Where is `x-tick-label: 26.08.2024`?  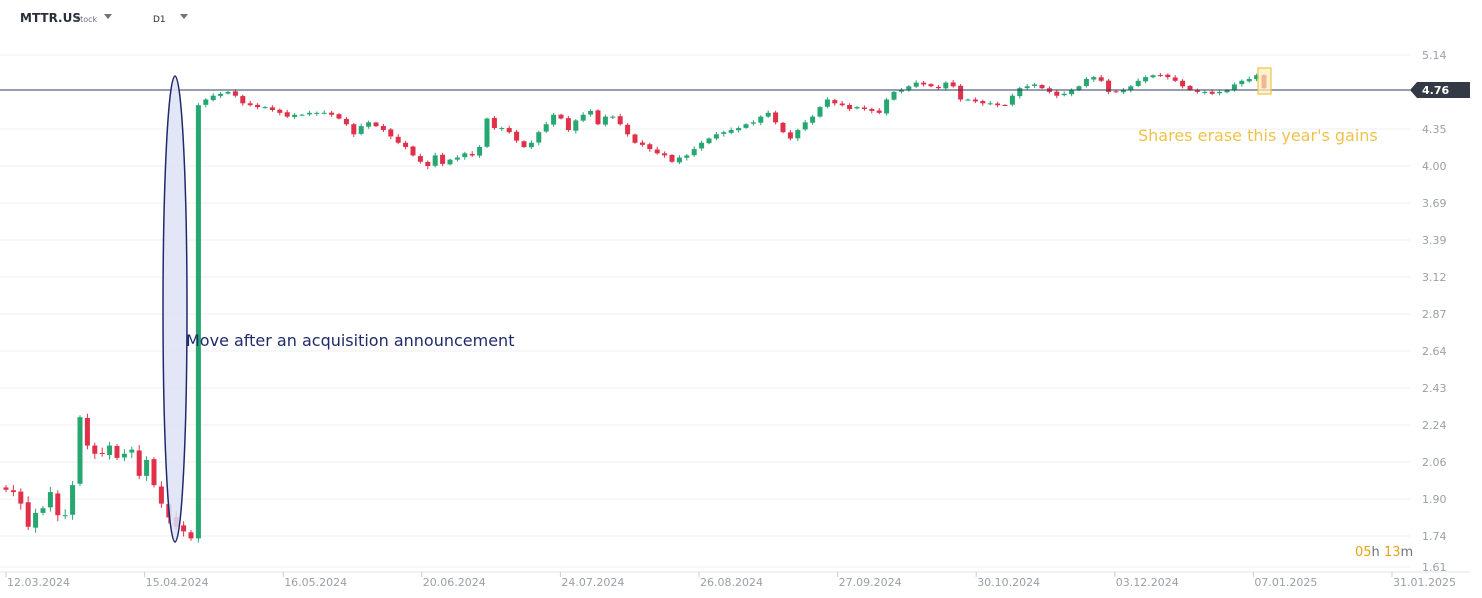
x-tick-label: 26.08.2024 is located at coordinates (731, 582).